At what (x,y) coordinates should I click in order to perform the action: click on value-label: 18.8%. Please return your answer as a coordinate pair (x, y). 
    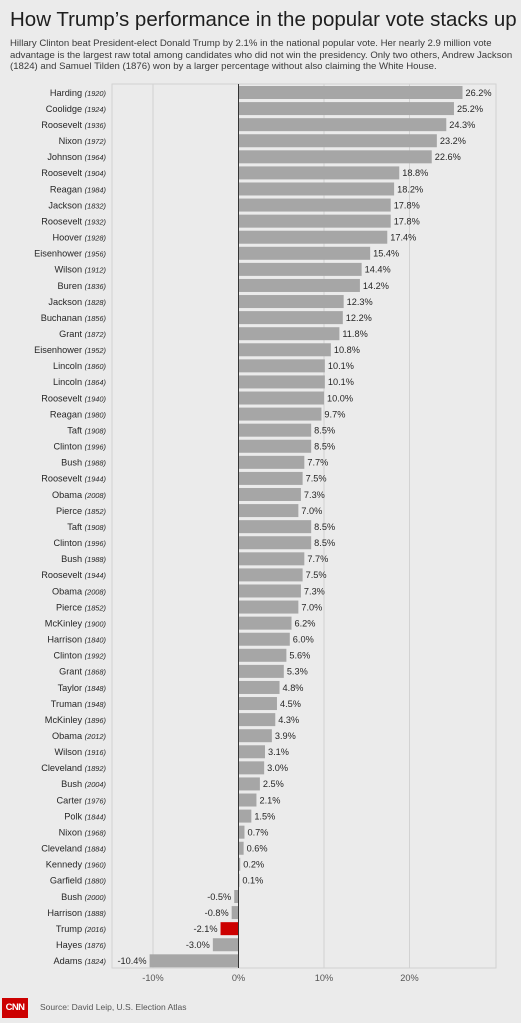
    Looking at the image, I should click on (415, 173).